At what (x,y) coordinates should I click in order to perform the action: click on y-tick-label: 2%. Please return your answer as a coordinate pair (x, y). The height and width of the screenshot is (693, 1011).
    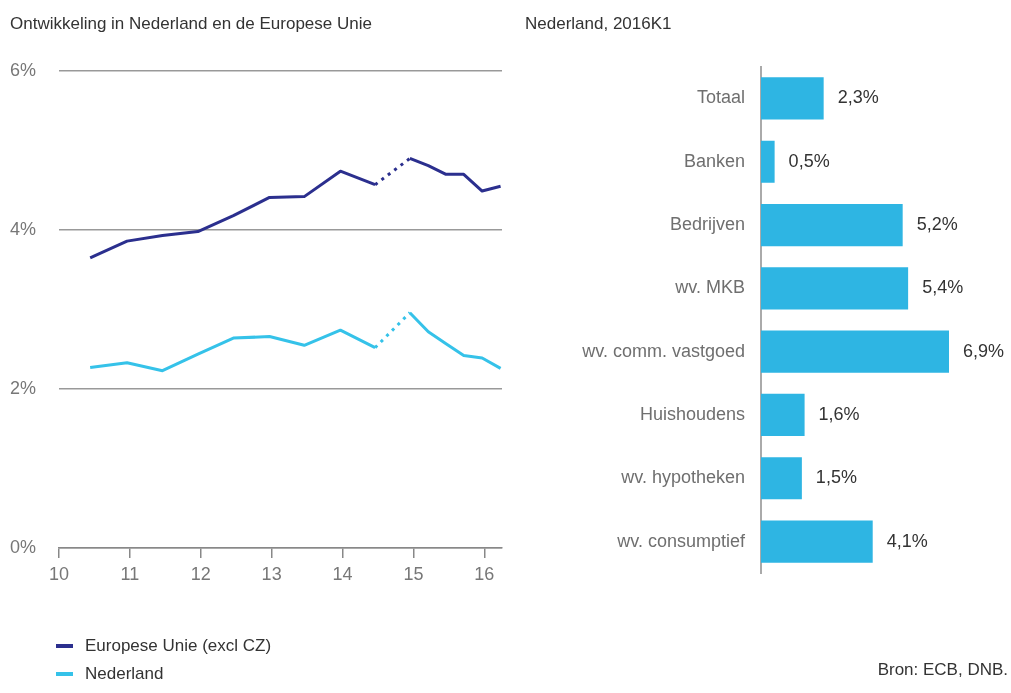
    Looking at the image, I should click on (23, 387).